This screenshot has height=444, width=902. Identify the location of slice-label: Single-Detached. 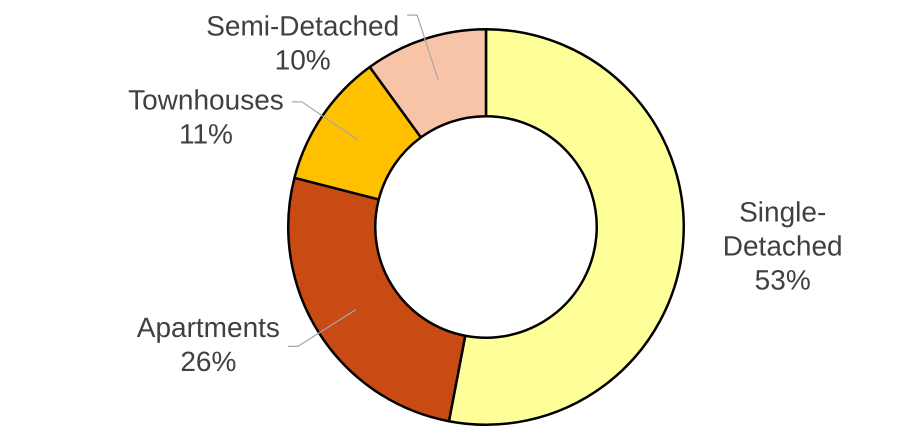
(782, 229).